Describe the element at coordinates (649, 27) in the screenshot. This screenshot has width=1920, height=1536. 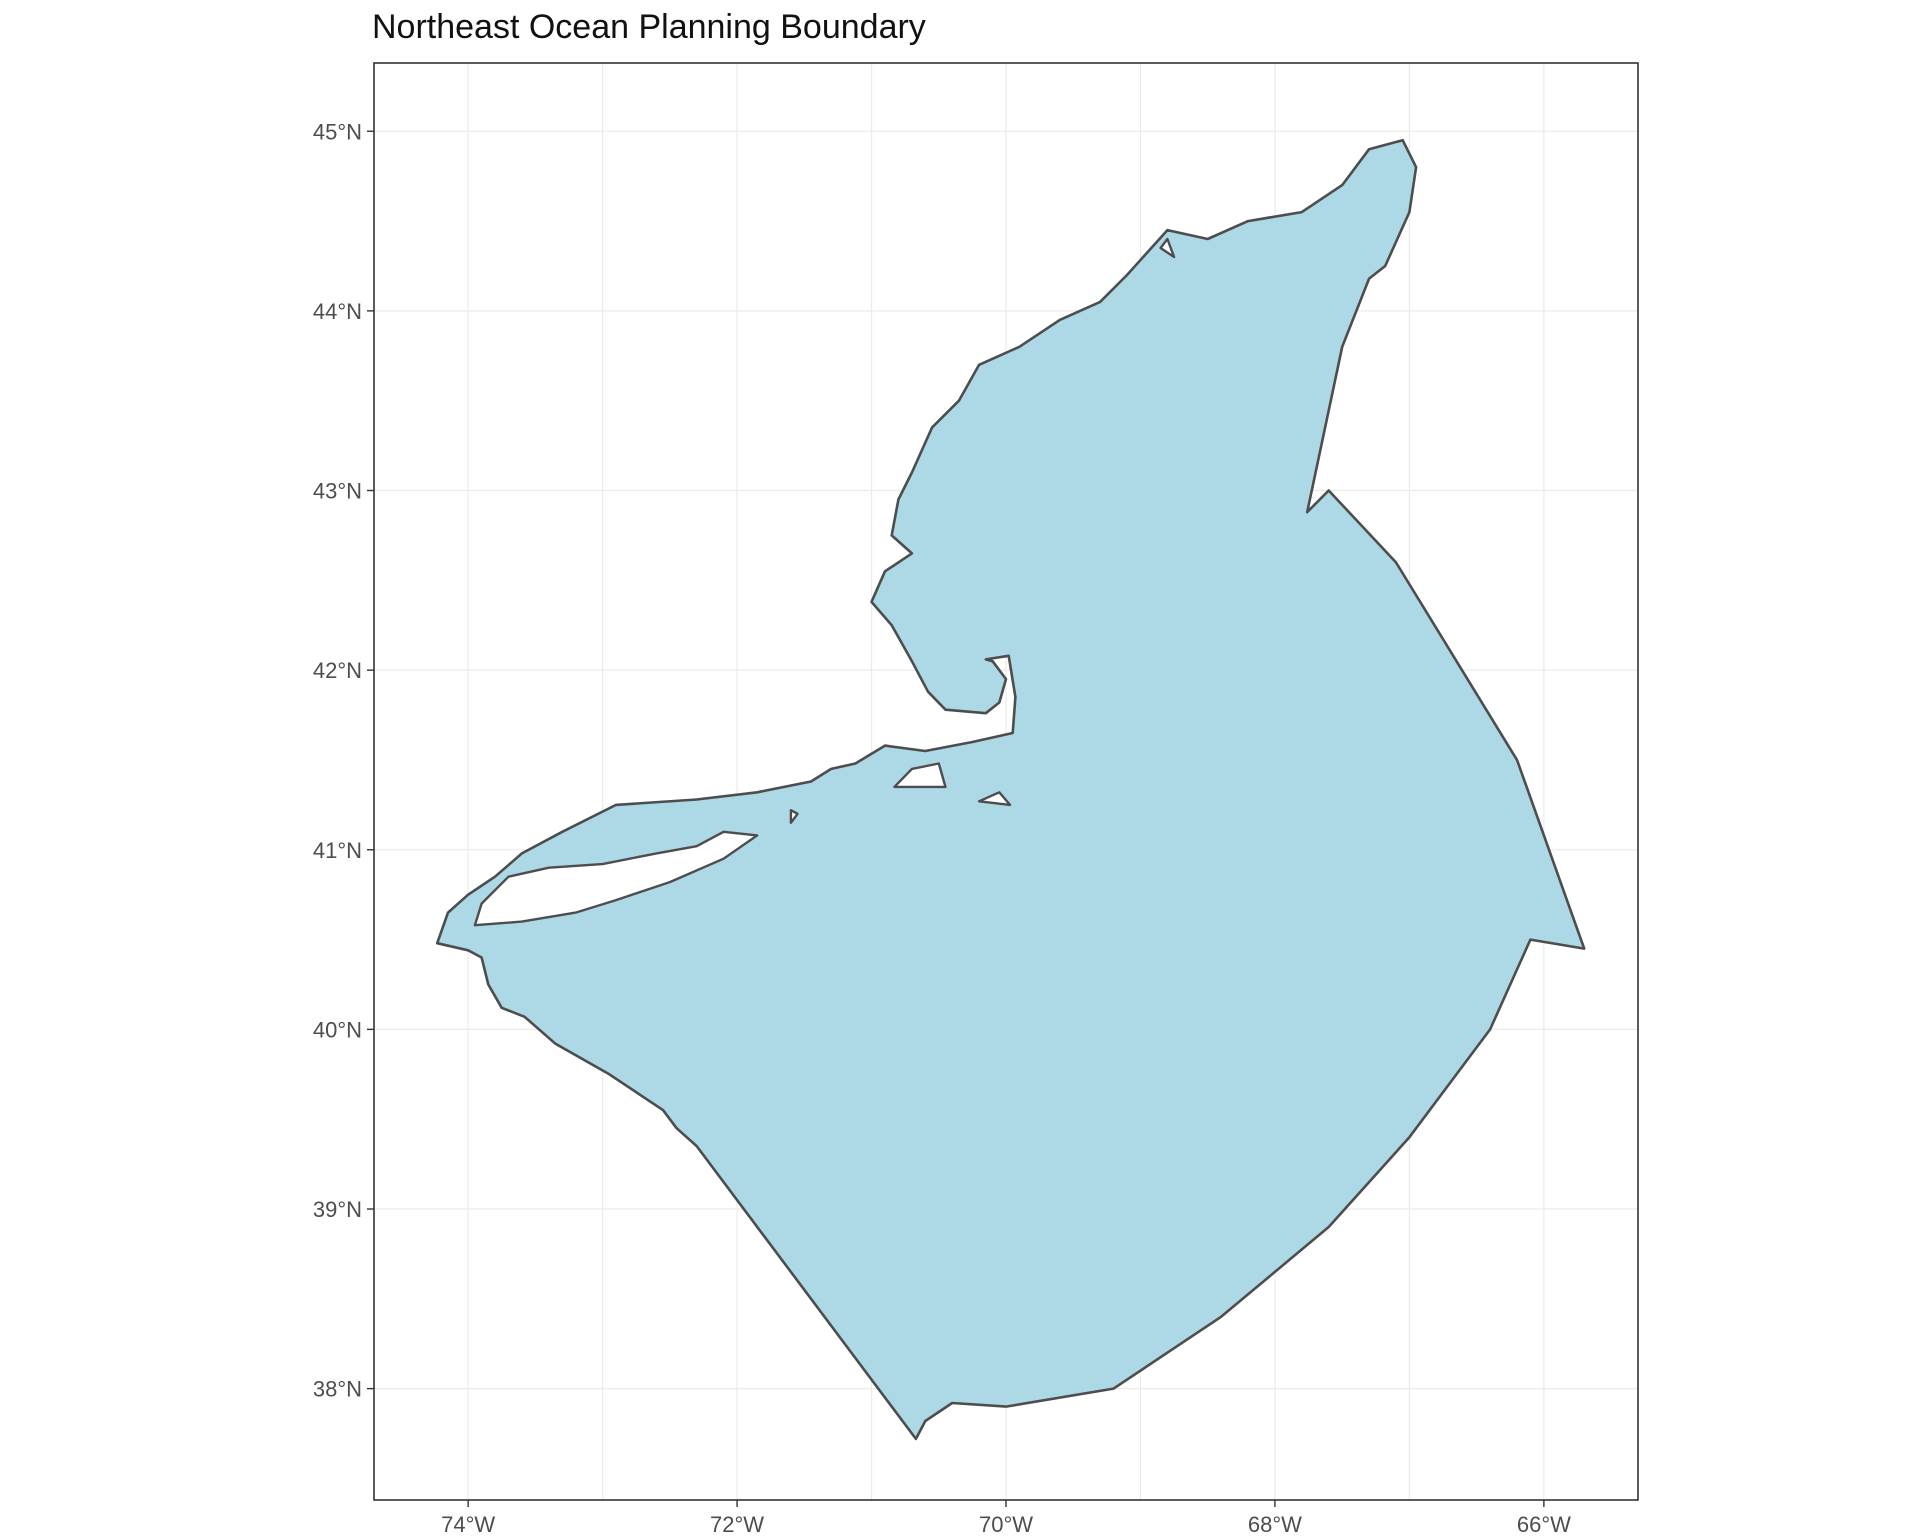
I see `plot-title: Northeast Ocean Planning Boundary` at that location.